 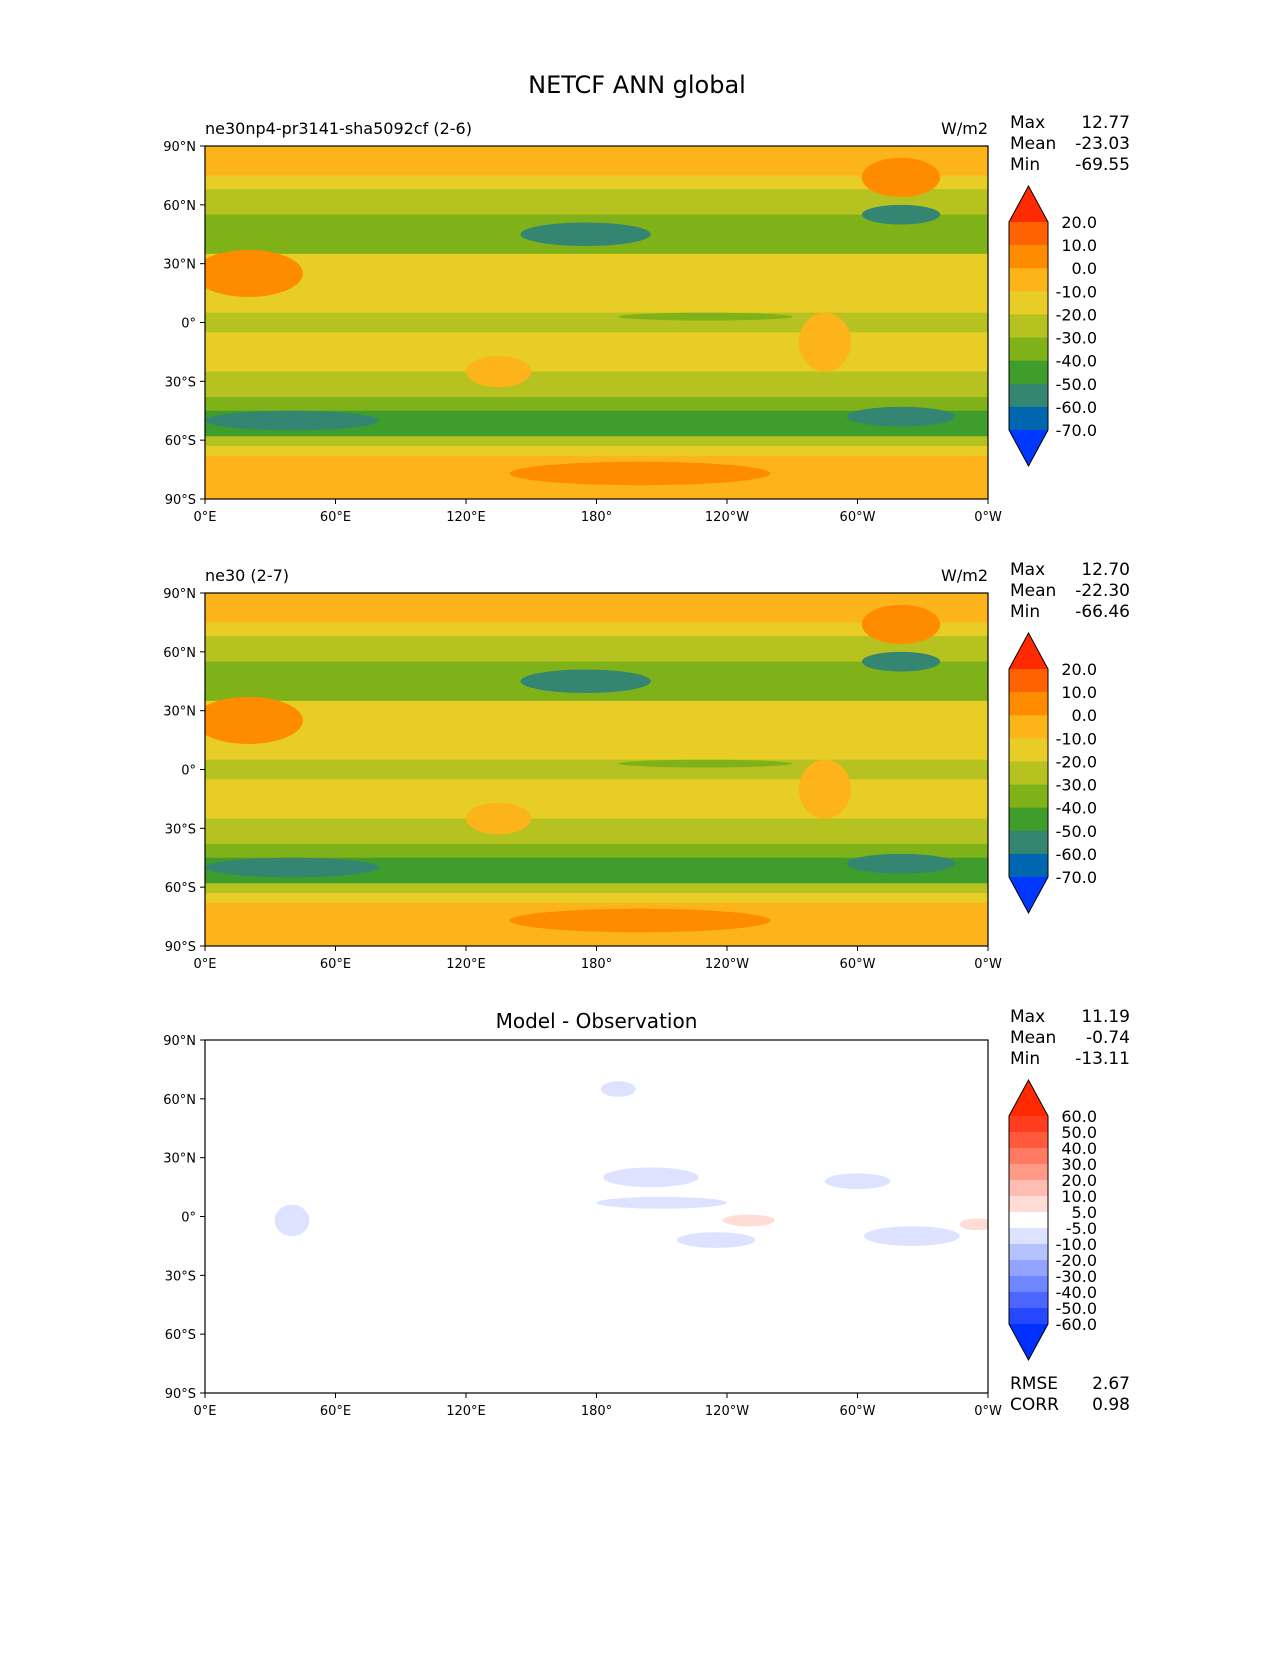 I want to click on colorbar-tick-label: 0.0, so click(x=1084, y=268).